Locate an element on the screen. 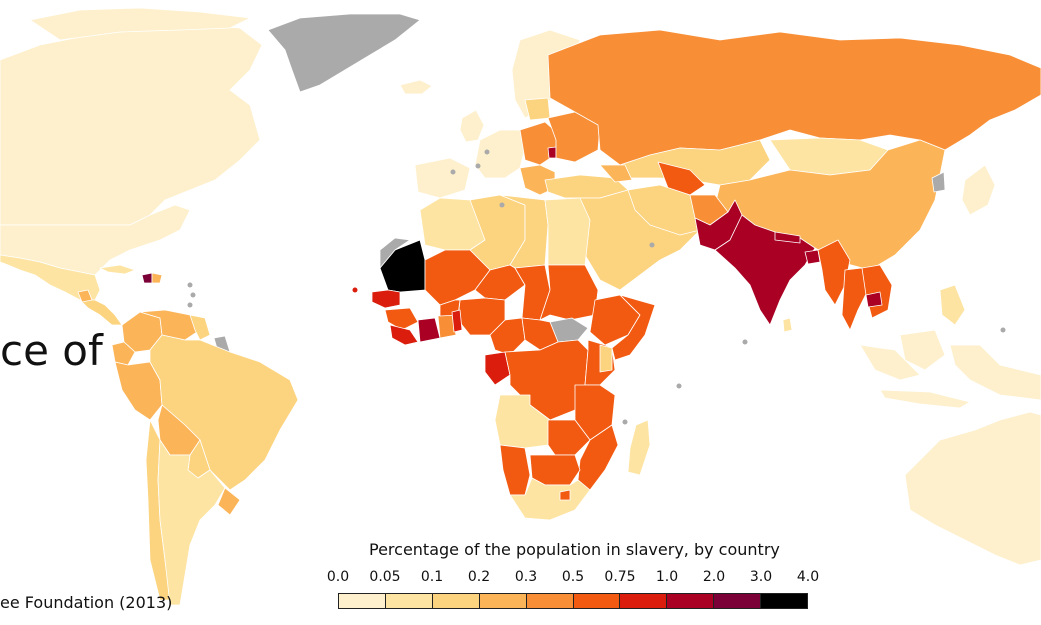 Image resolution: width=1041 pixels, height=625 pixels. region-uruguay is located at coordinates (229, 501).